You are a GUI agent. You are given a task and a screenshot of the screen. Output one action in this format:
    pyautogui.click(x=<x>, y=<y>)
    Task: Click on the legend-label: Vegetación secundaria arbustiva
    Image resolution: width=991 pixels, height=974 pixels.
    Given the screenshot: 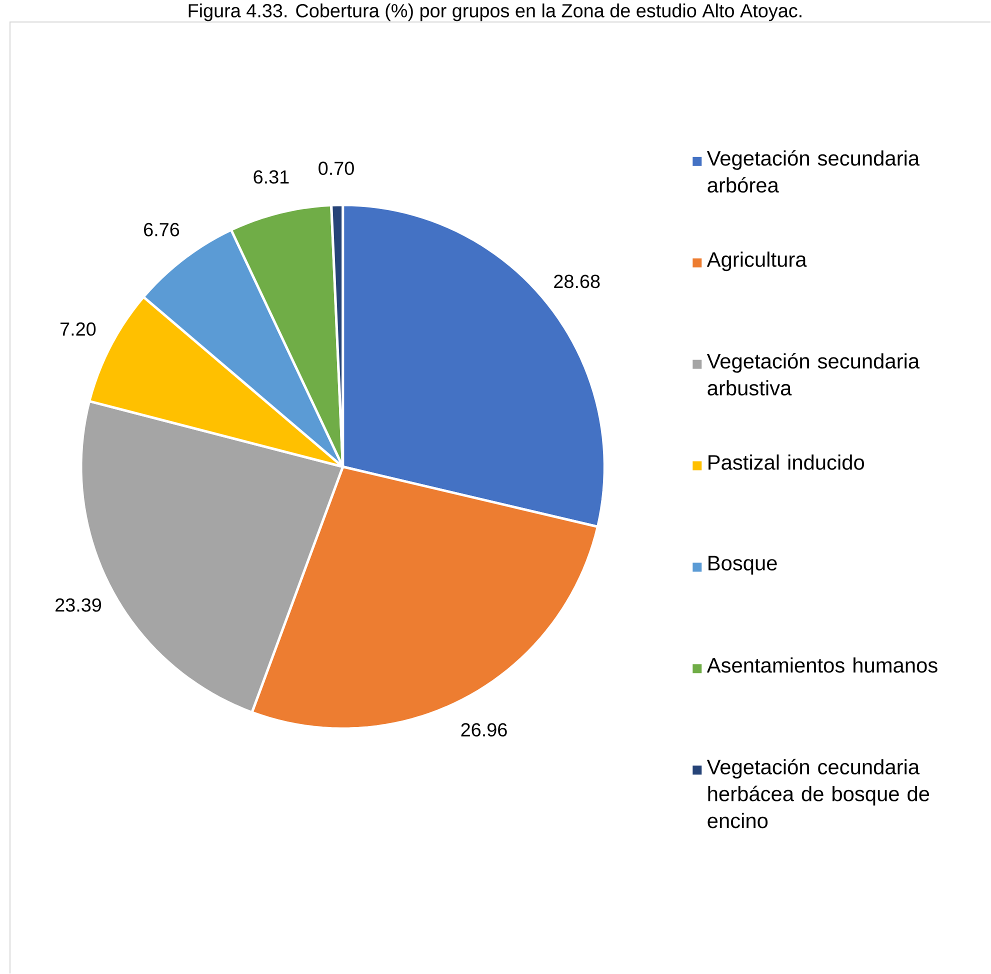 What is the action you would take?
    pyautogui.click(x=813, y=374)
    